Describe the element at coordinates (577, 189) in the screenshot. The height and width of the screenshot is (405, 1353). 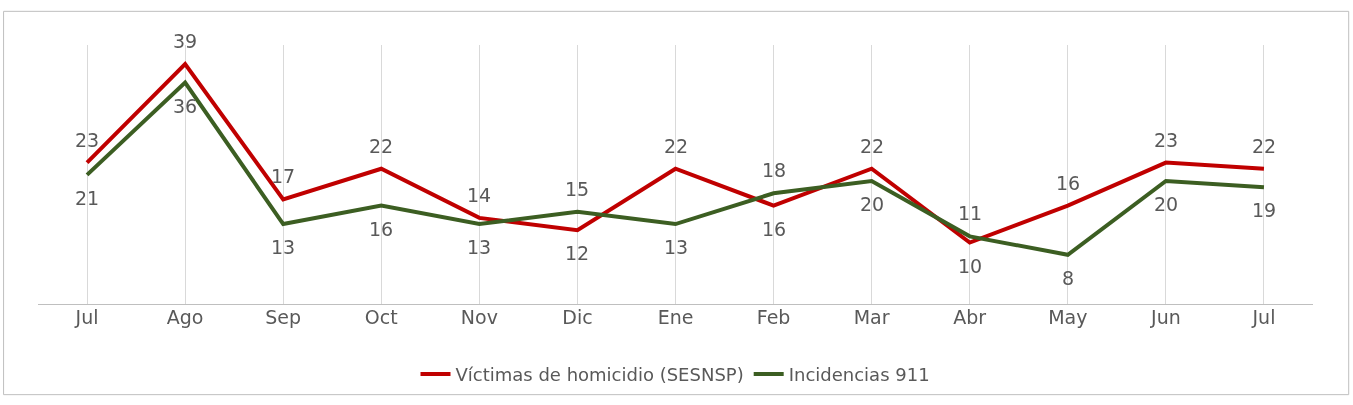
I see `data-label: 15` at that location.